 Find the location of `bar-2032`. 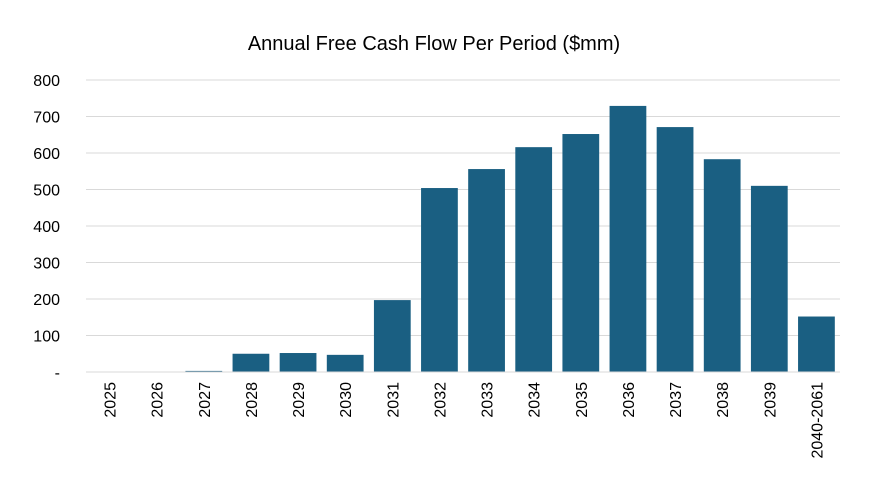

bar-2032 is located at coordinates (439, 280).